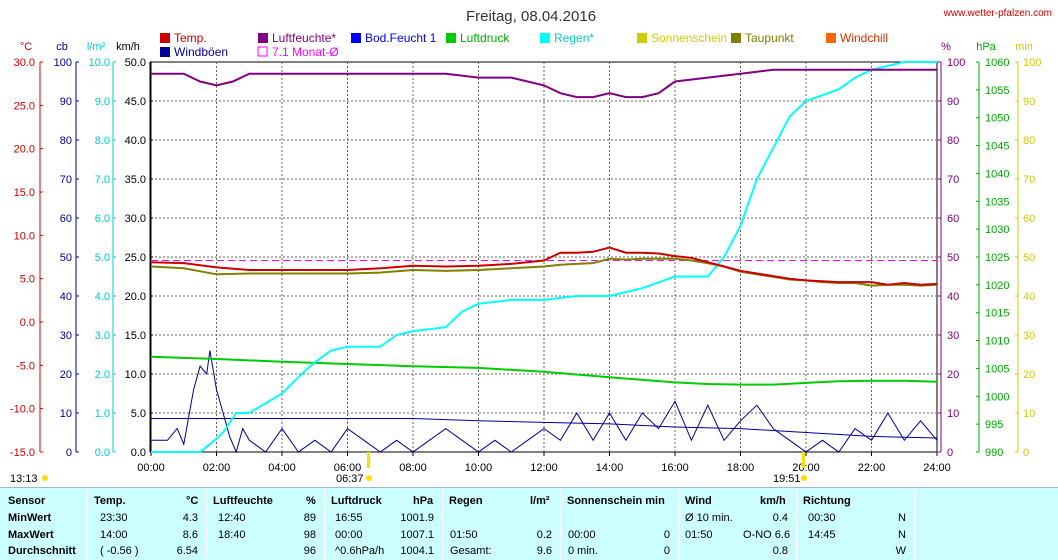 Image resolution: width=1058 pixels, height=560 pixels. I want to click on y-tick-label: 15.0, so click(24, 193).